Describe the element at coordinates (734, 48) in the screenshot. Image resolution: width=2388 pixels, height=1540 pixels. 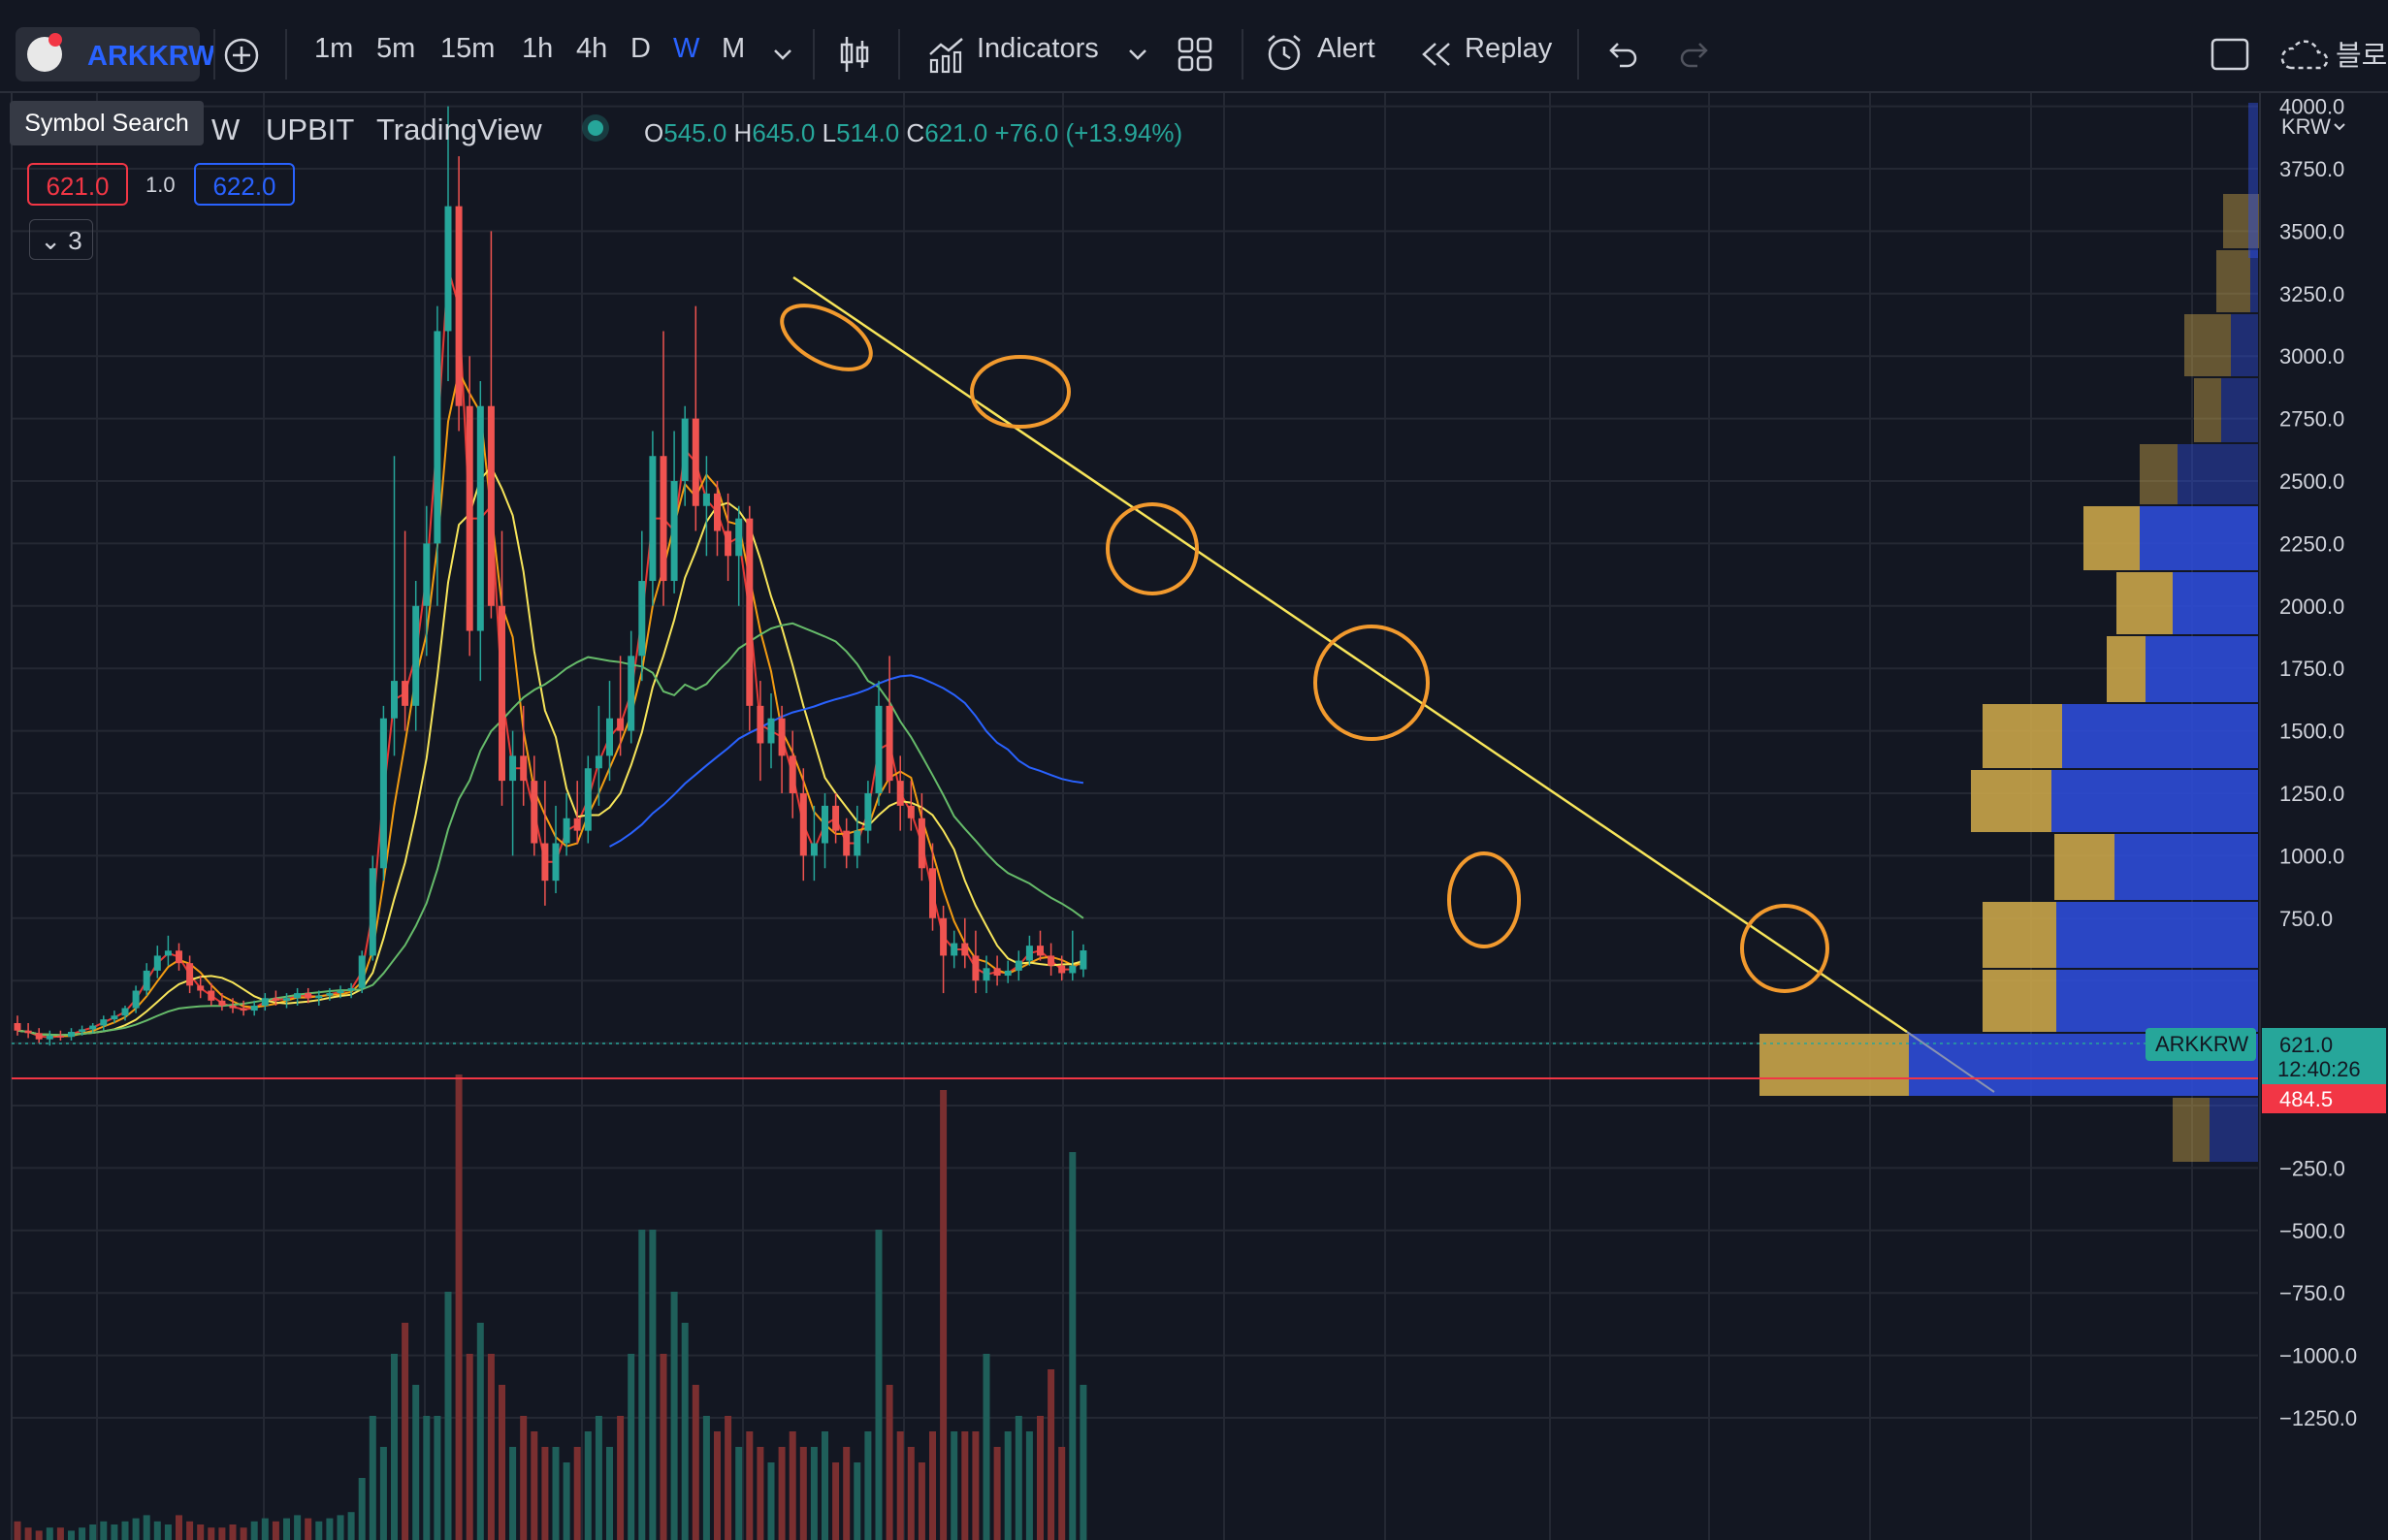
I see `timeframe-m: M` at that location.